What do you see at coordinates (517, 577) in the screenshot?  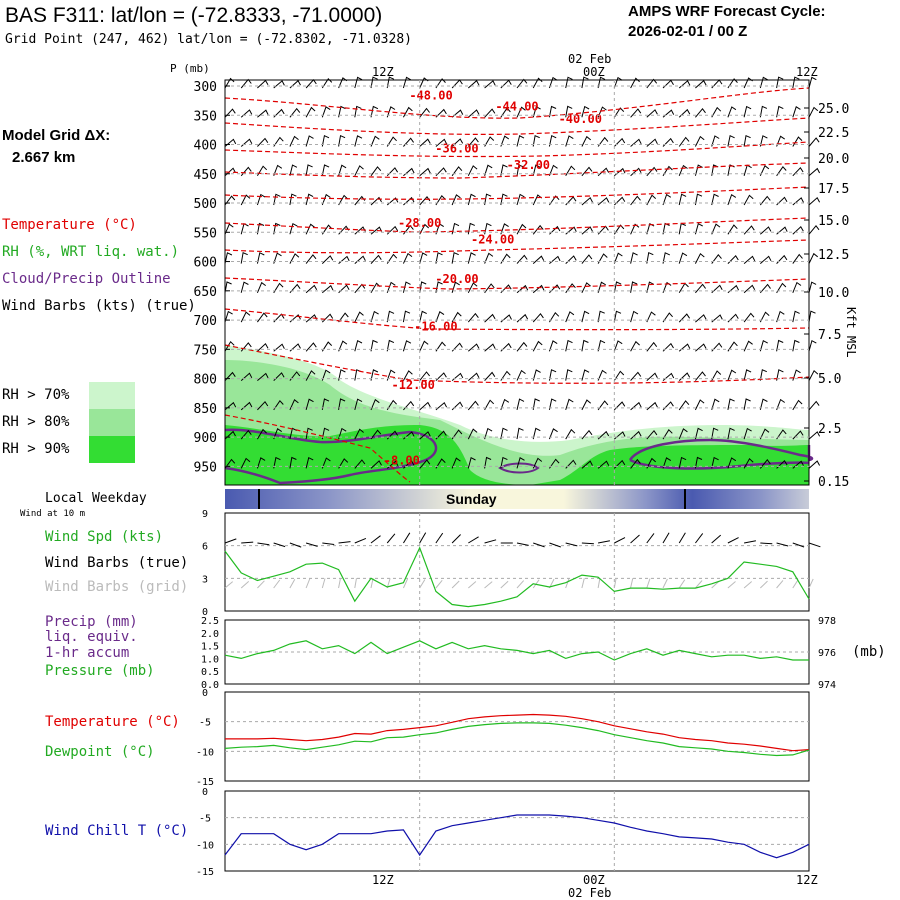 I see `wind-speed-series` at bounding box center [517, 577].